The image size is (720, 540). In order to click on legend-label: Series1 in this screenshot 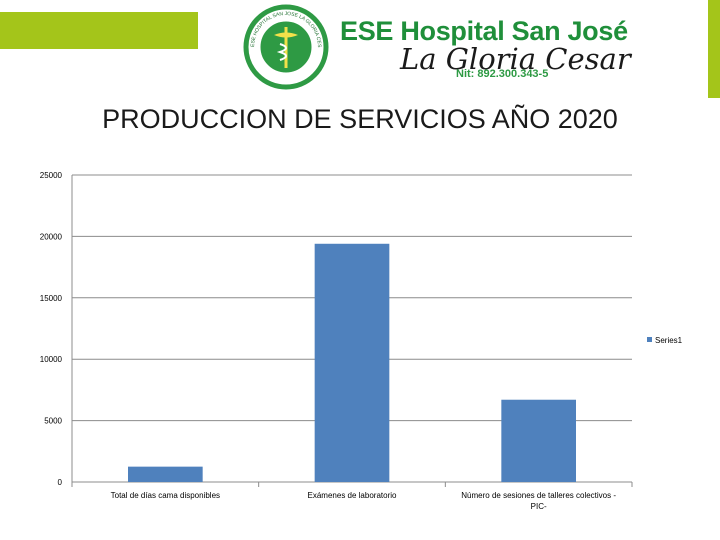, I will do `click(669, 340)`.